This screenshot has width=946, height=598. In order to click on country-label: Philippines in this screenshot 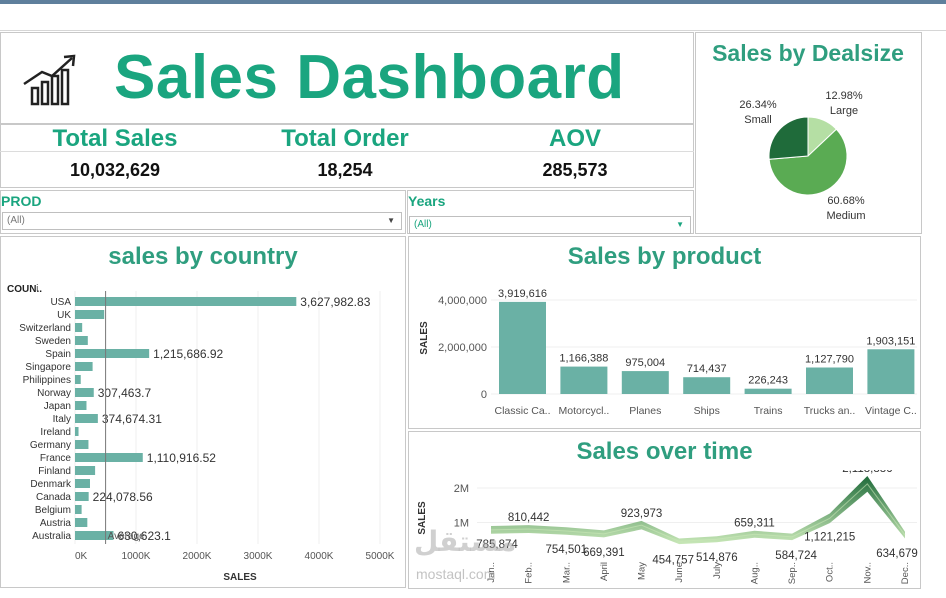, I will do `click(47, 380)`.